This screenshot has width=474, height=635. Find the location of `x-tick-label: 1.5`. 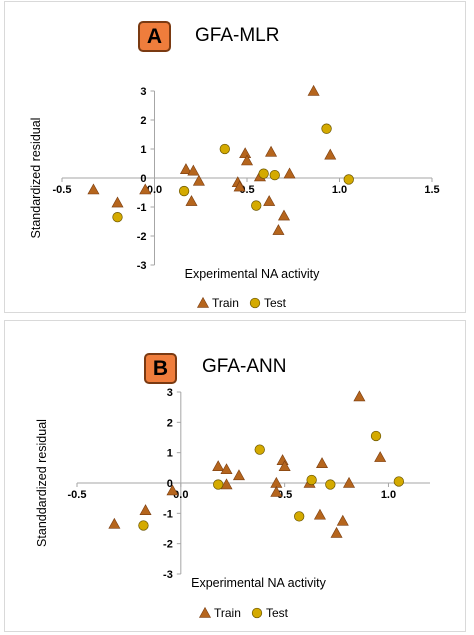

x-tick-label: 1.5 is located at coordinates (431, 190).